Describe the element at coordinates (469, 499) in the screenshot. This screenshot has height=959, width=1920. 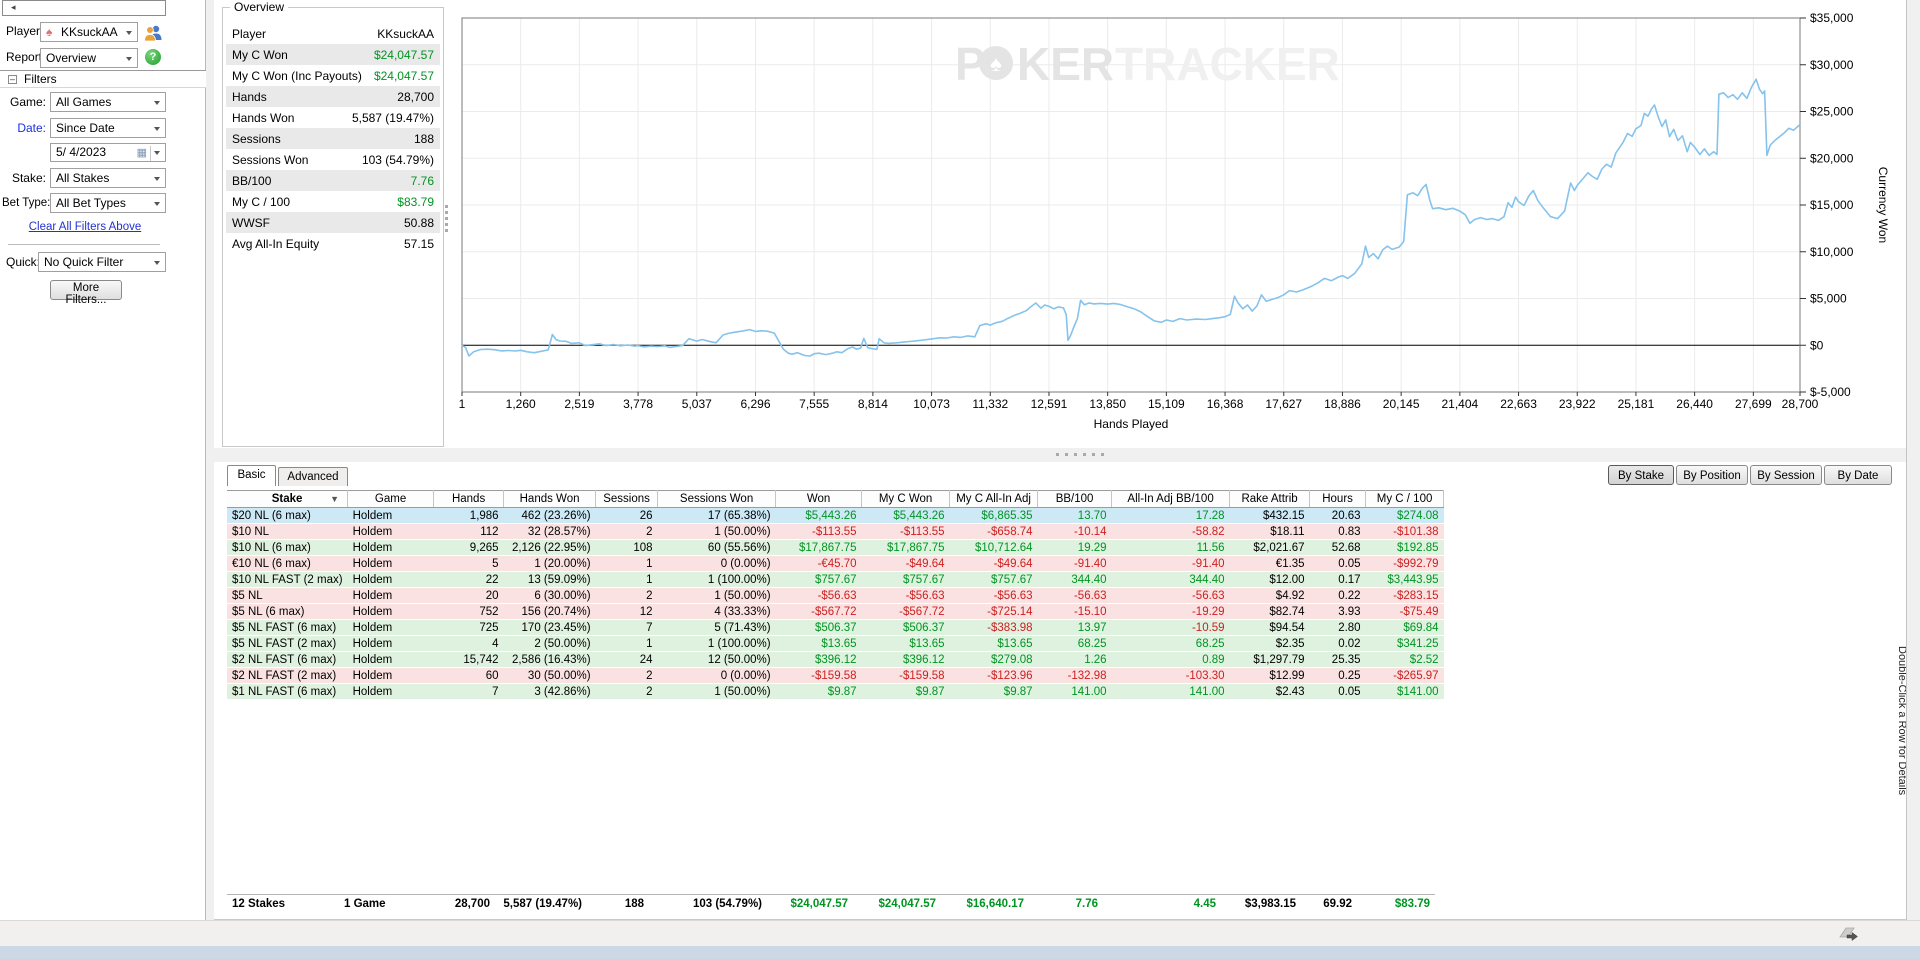
I see `column-header-hands: Hands` at that location.